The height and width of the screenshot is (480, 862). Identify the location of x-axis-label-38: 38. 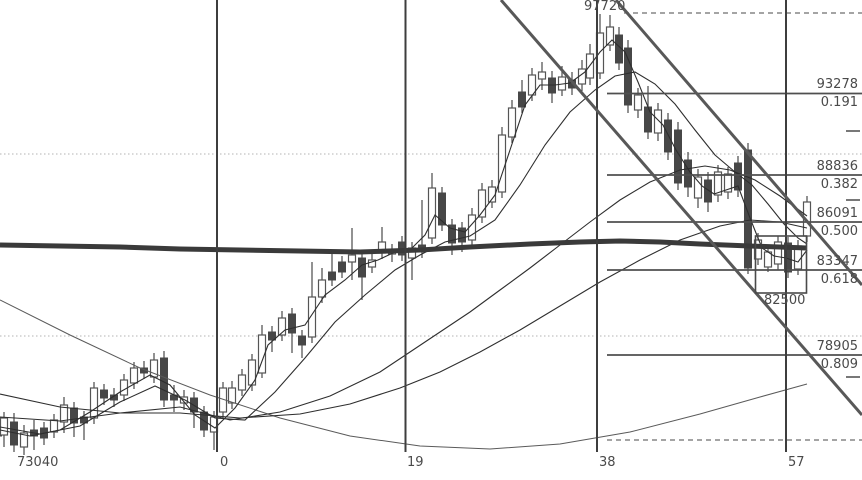
(607, 462).